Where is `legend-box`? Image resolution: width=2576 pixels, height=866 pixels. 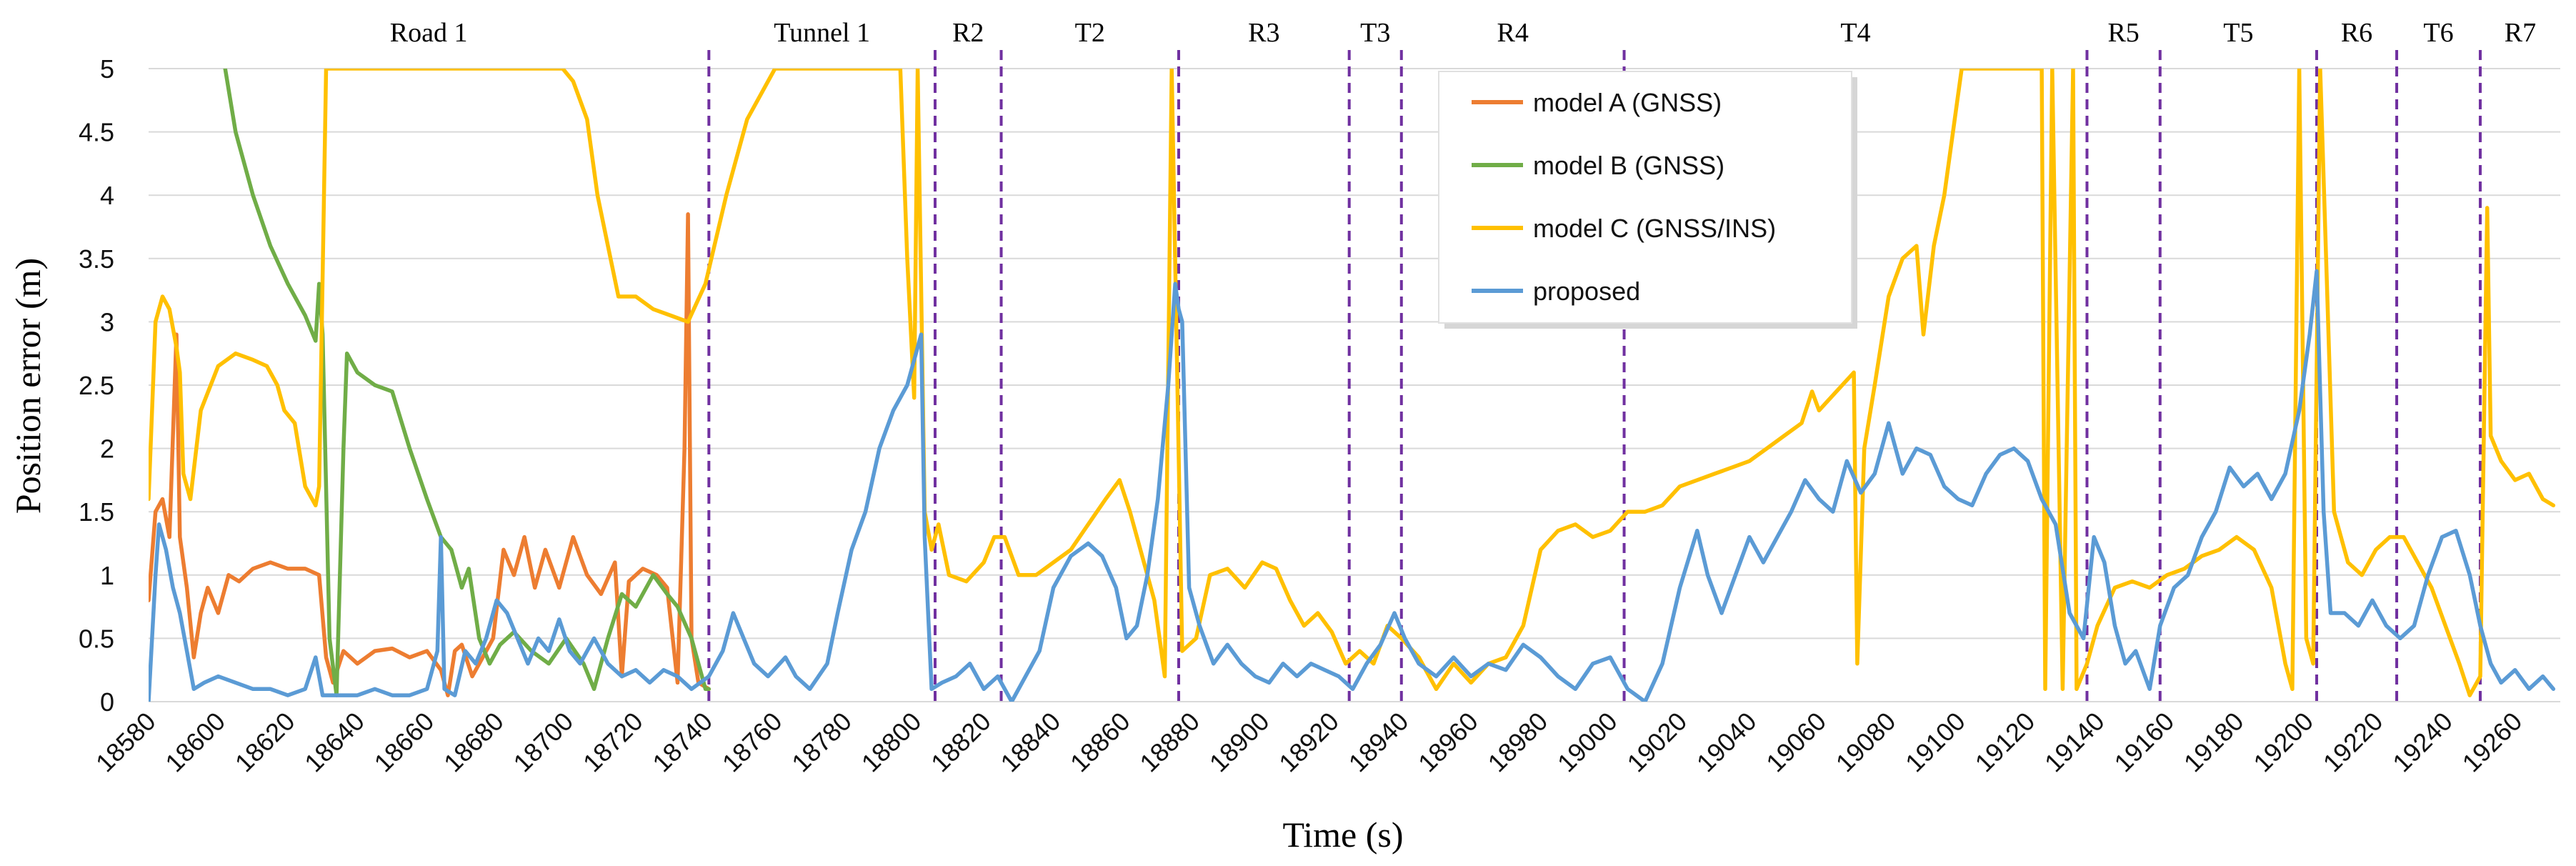 legend-box is located at coordinates (1645, 197).